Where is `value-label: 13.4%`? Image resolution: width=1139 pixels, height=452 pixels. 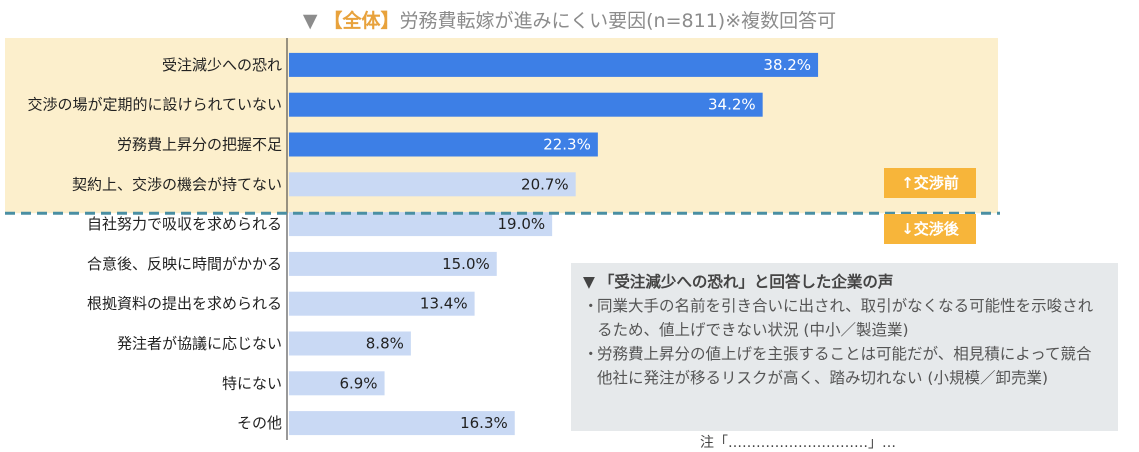 value-label: 13.4% is located at coordinates (444, 304).